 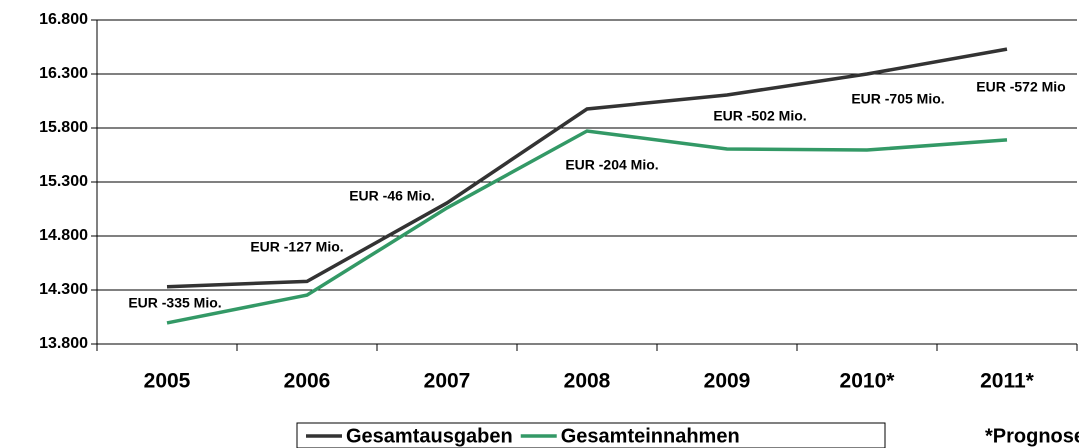 What do you see at coordinates (1007, 381) in the screenshot?
I see `x-tick-label: 2011*` at bounding box center [1007, 381].